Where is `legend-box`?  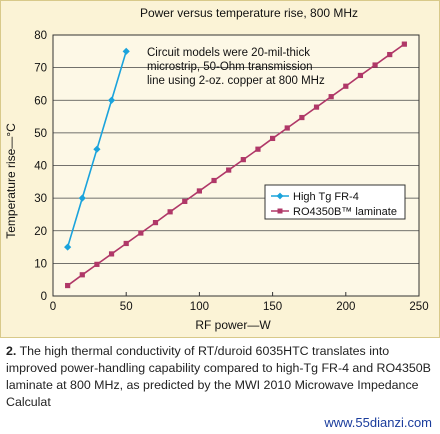 legend-box is located at coordinates (335, 202).